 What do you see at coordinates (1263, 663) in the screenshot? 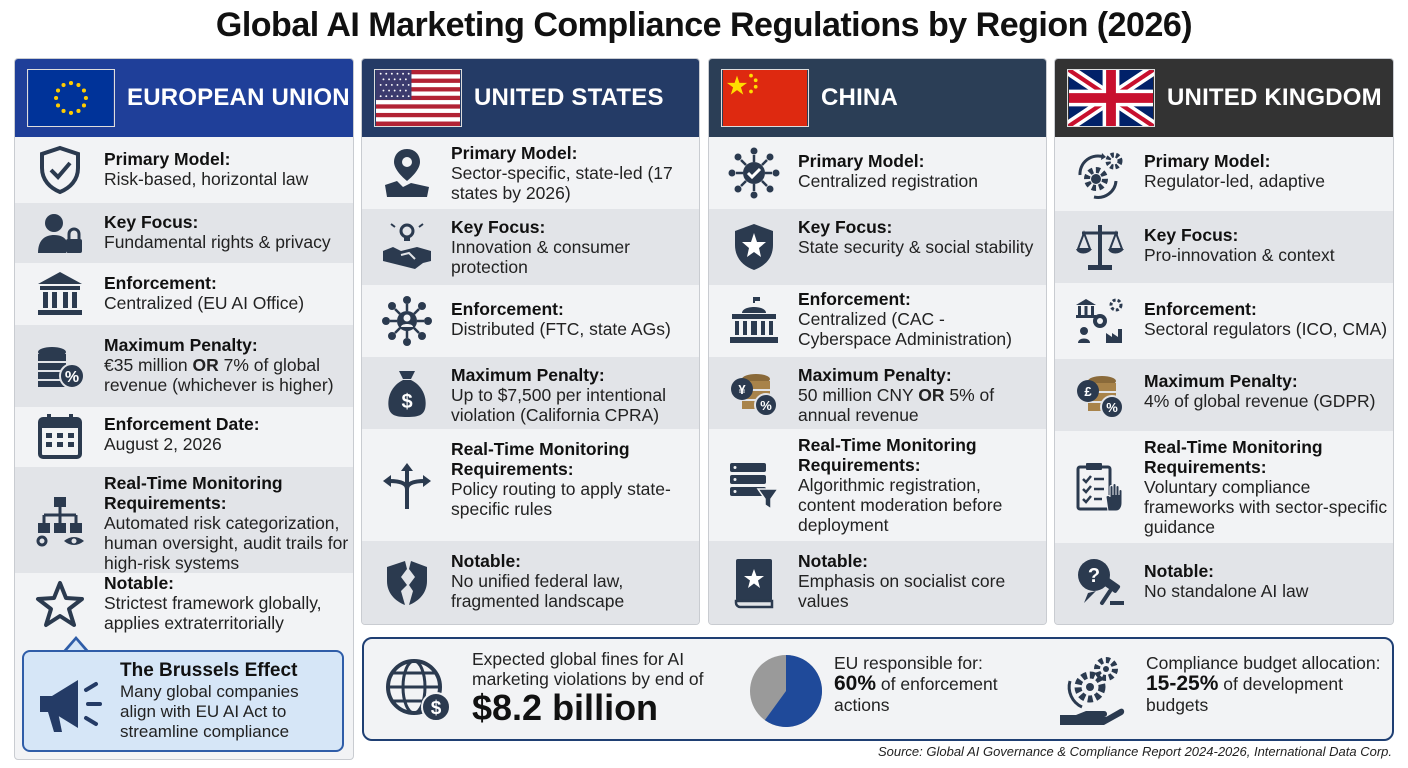
I see `stat-budget-pre: Compliance budget allocation:` at bounding box center [1263, 663].